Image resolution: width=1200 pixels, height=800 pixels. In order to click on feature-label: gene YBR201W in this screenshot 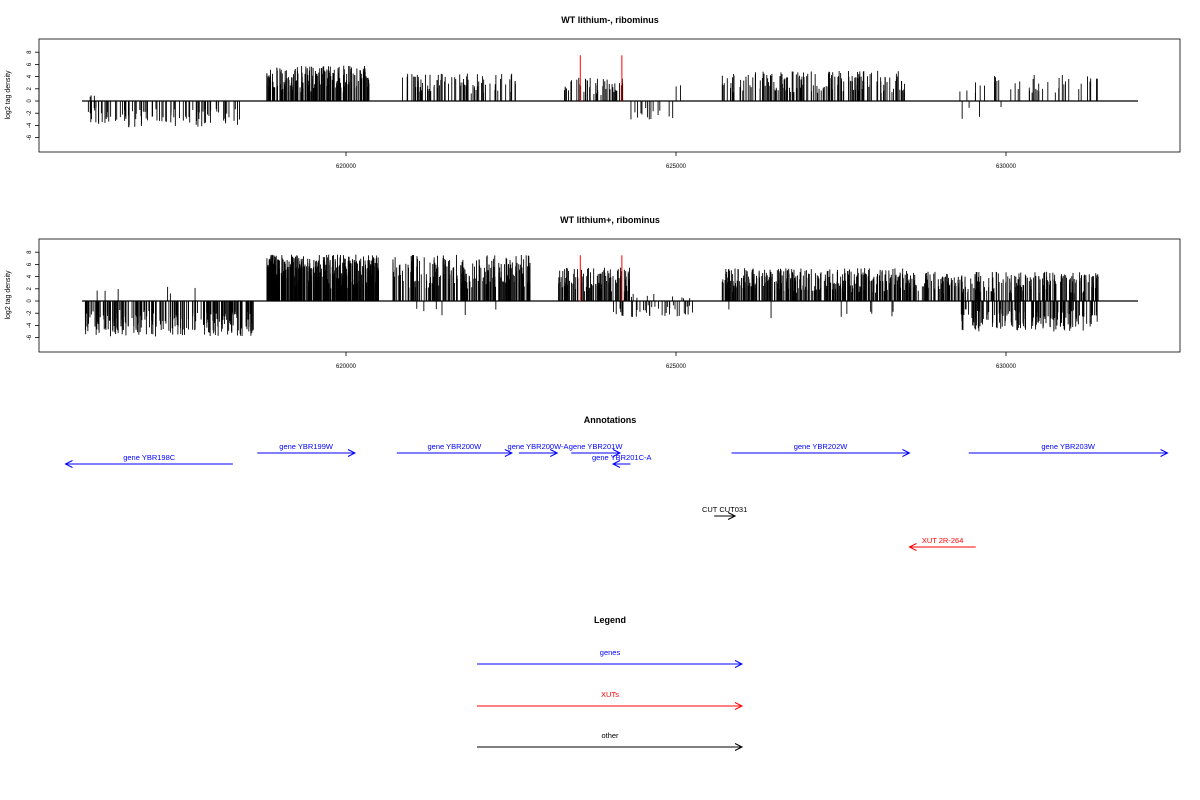, I will do `click(596, 446)`.